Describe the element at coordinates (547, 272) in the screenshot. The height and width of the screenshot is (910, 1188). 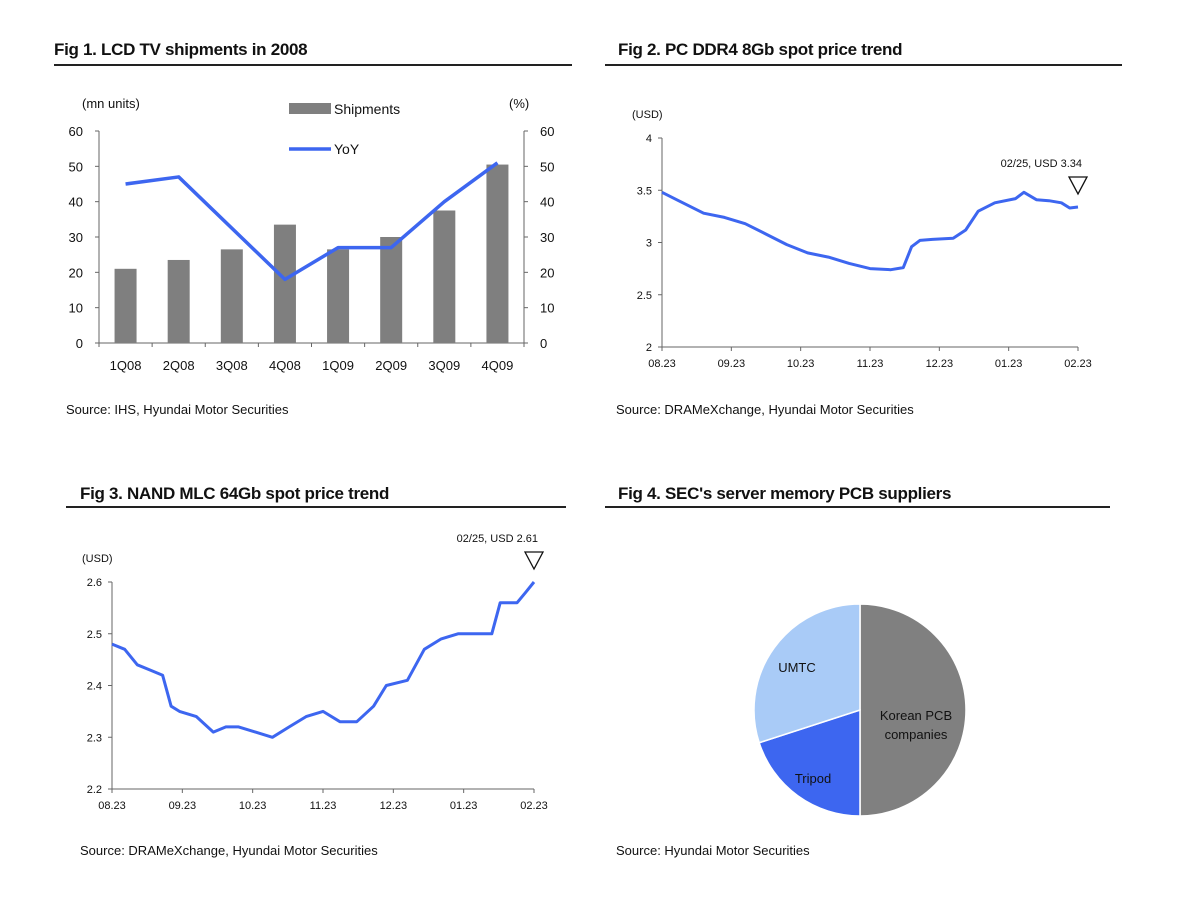
I see `fig1-right-tick-label: 20` at that location.